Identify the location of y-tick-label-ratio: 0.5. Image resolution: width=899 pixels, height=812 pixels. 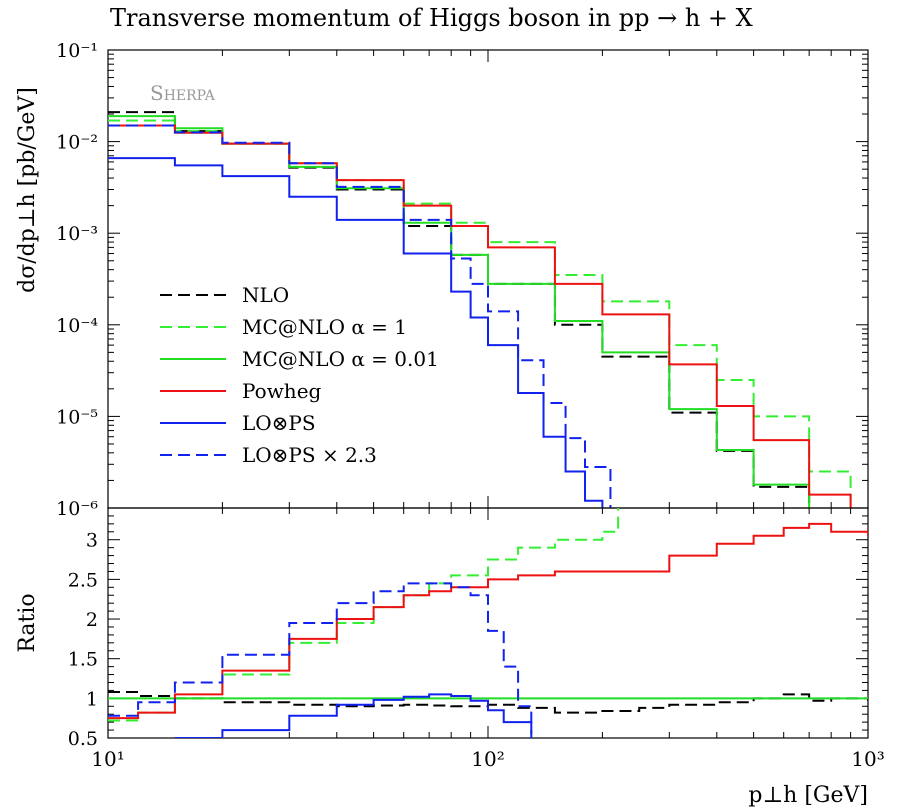
(83, 739).